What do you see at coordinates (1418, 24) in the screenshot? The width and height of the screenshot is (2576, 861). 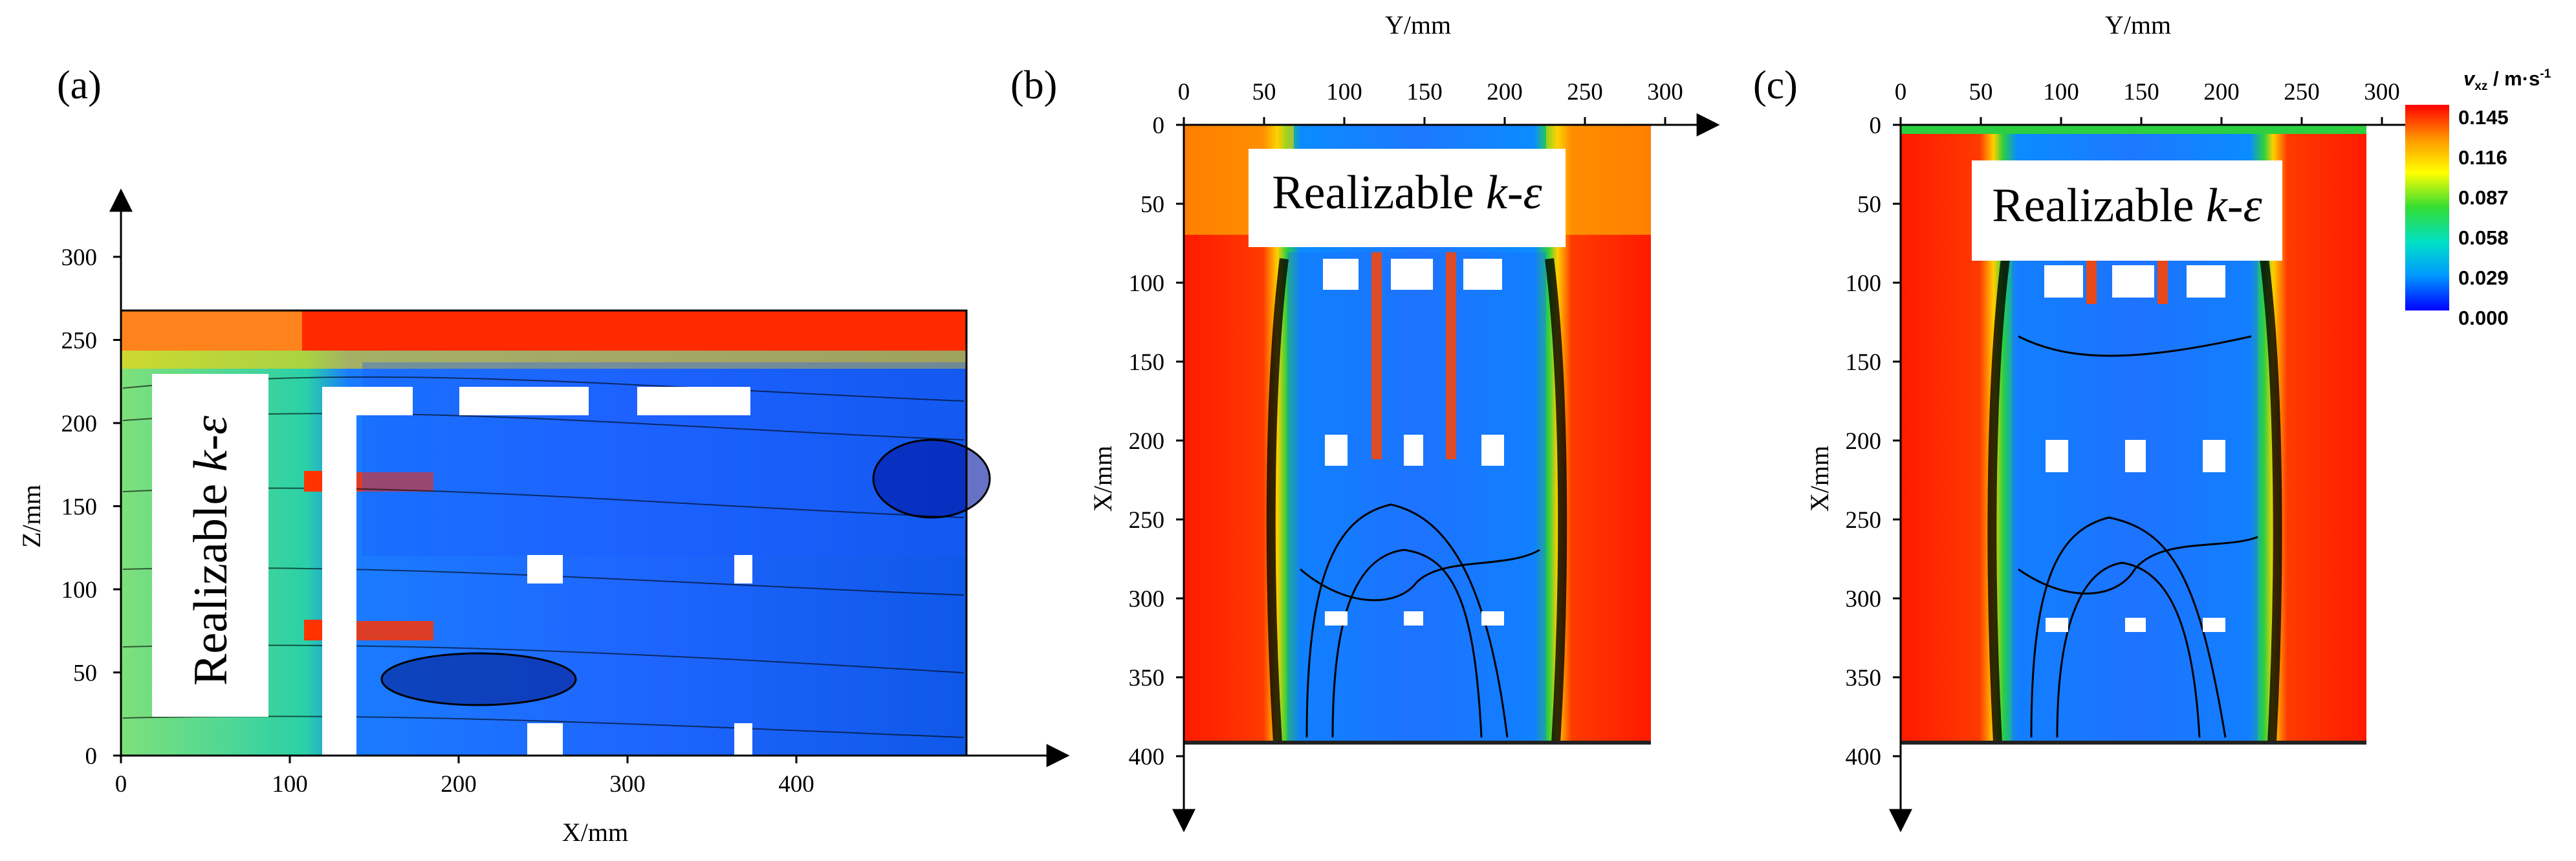 I see `panel-b-x-axis-label: Y/mm` at bounding box center [1418, 24].